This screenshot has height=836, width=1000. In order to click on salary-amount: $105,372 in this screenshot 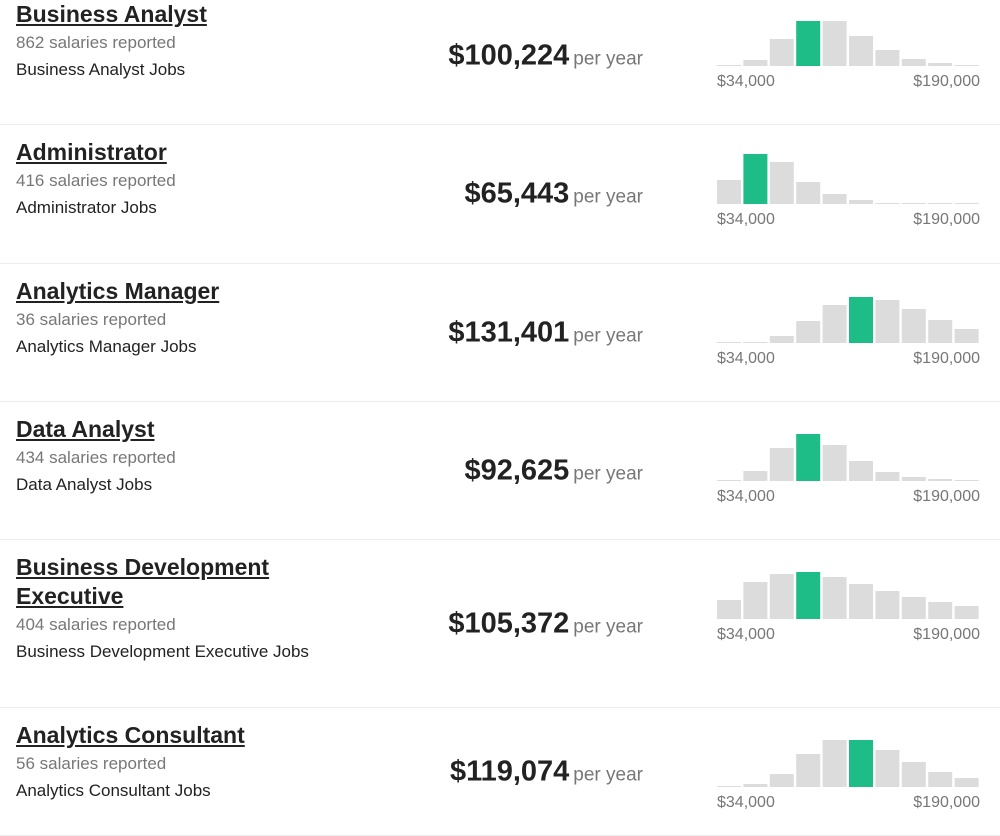, I will do `click(509, 623)`.